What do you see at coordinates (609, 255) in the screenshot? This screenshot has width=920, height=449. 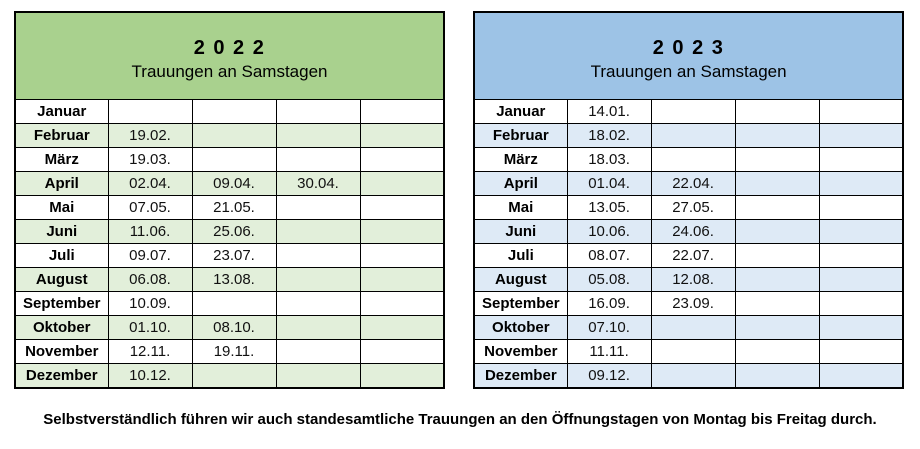 I see `date-cell: 08.07.` at bounding box center [609, 255].